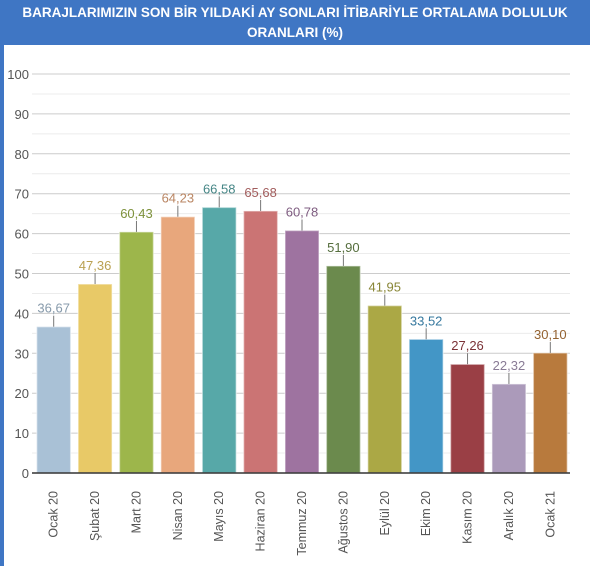 This screenshot has height=566, width=600. I want to click on value-label: 30,10, so click(550, 334).